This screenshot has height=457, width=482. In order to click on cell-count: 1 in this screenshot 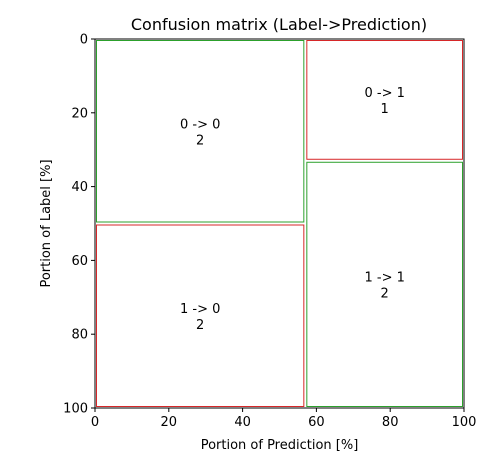, I will do `click(385, 109)`.